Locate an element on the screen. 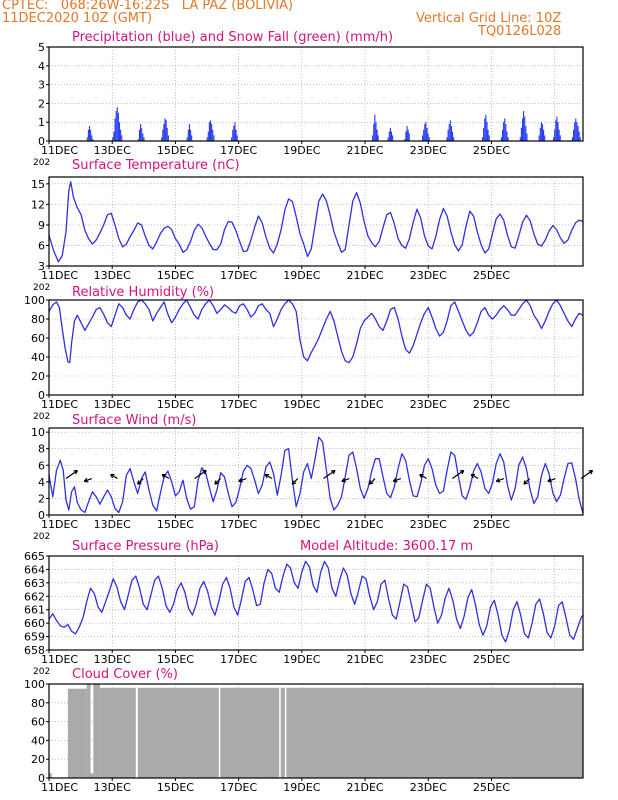 The width and height of the screenshot is (618, 800). cloud-ytick-label: 80 is located at coordinates (38, 703).